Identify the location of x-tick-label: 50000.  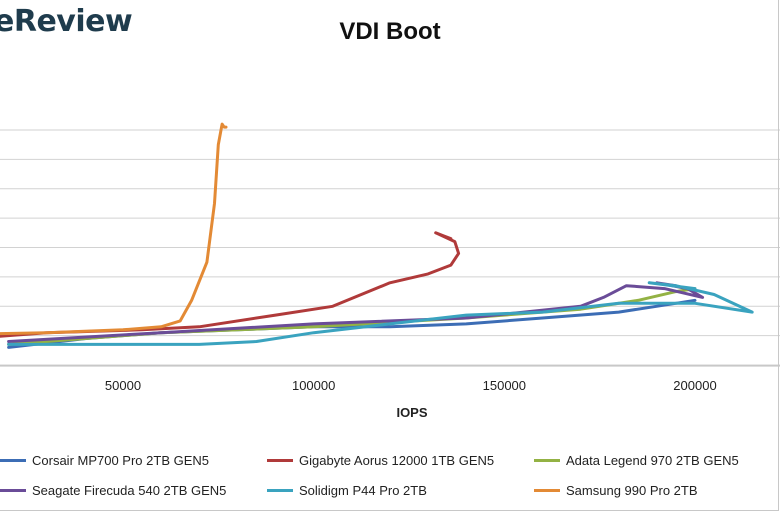
(123, 385).